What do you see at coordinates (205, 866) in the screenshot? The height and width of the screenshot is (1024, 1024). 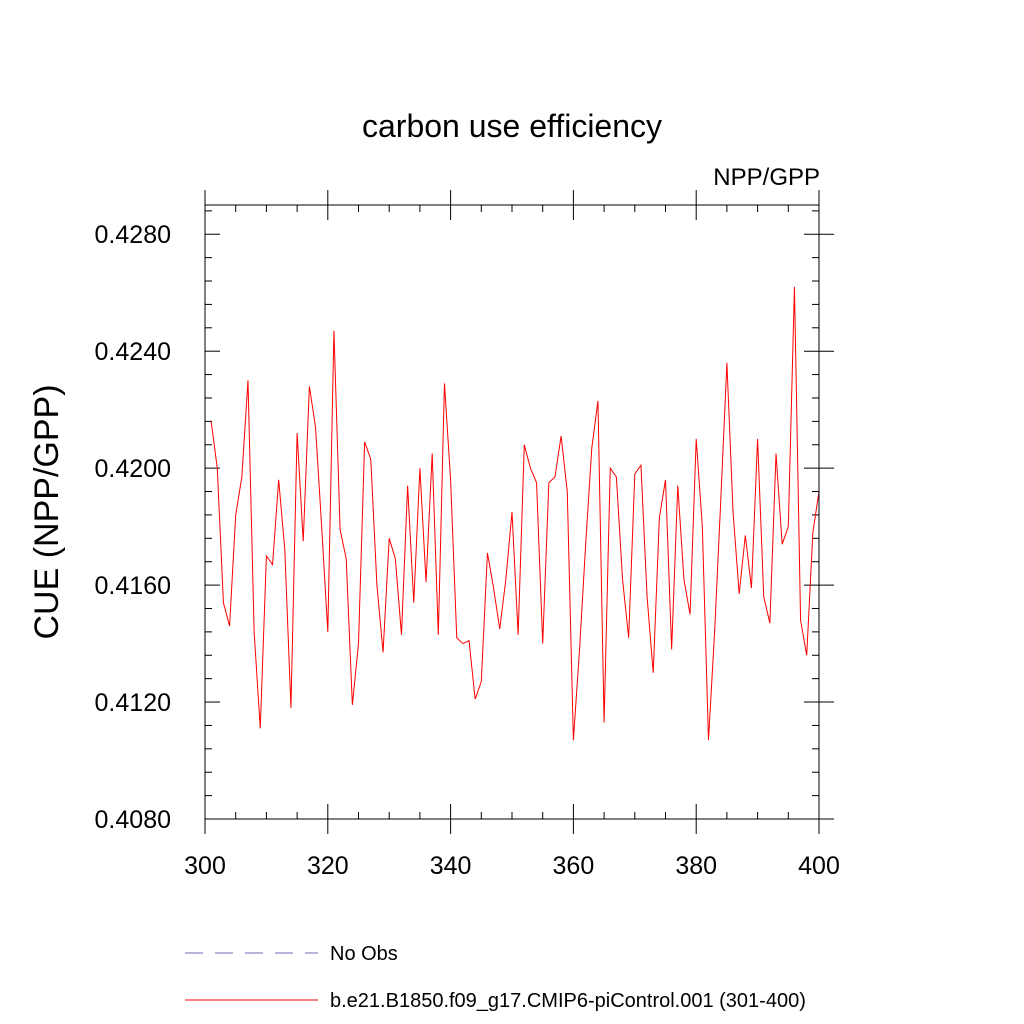 I see `x-tick-label: 300` at bounding box center [205, 866].